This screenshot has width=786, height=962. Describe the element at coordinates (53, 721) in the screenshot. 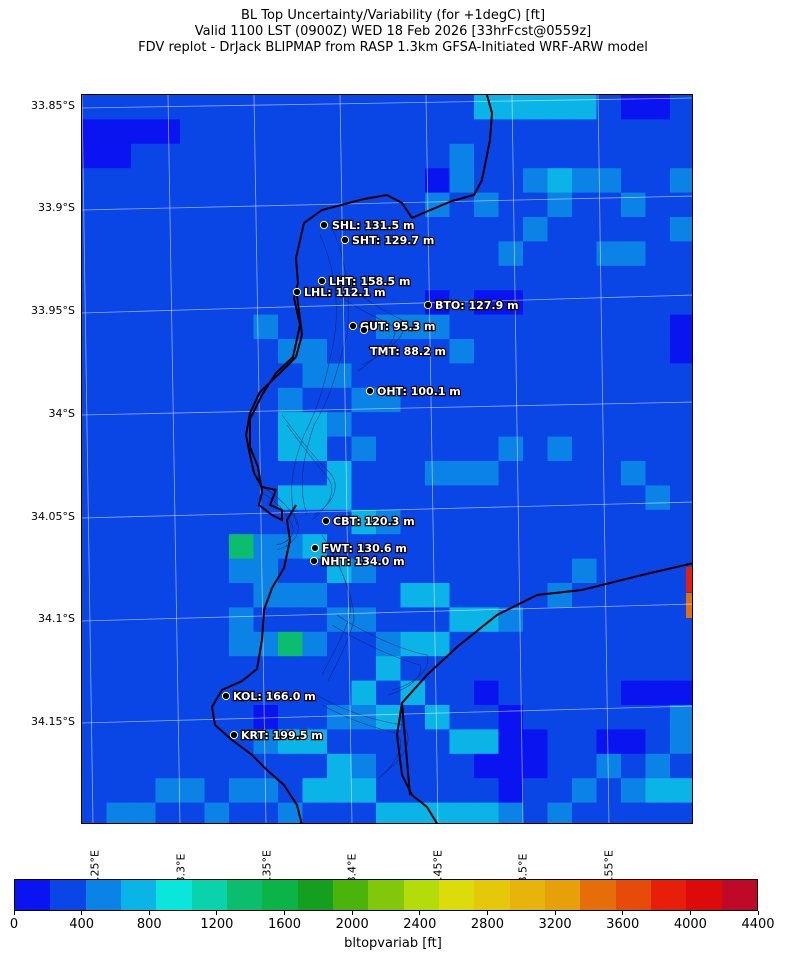

I see `lat-label: 34.15°S` at that location.